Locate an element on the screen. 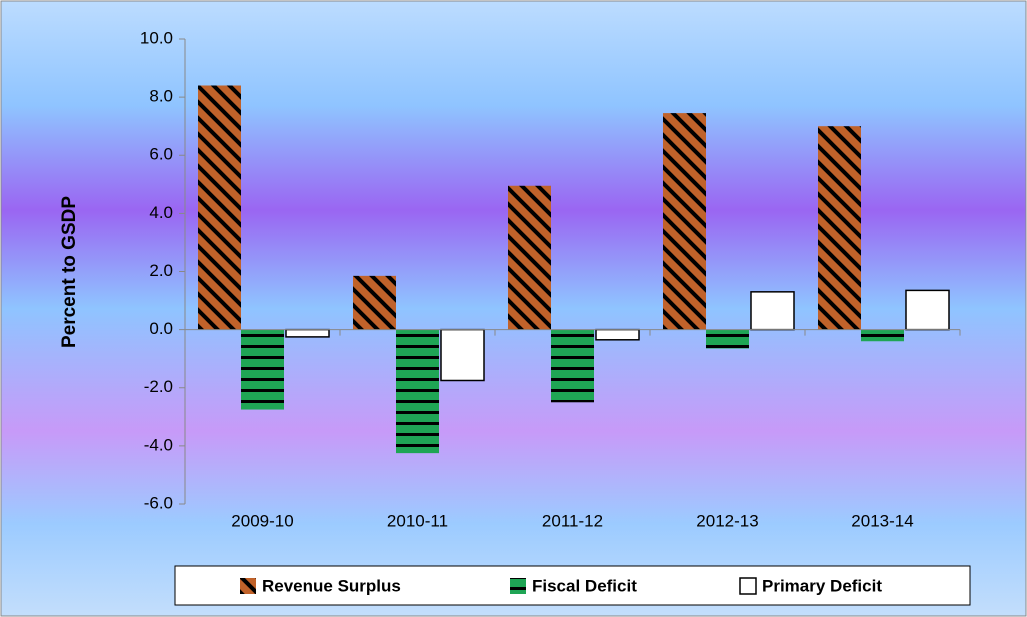 The image size is (1027, 617). x-tick-label: 2009-10 is located at coordinates (262, 520).